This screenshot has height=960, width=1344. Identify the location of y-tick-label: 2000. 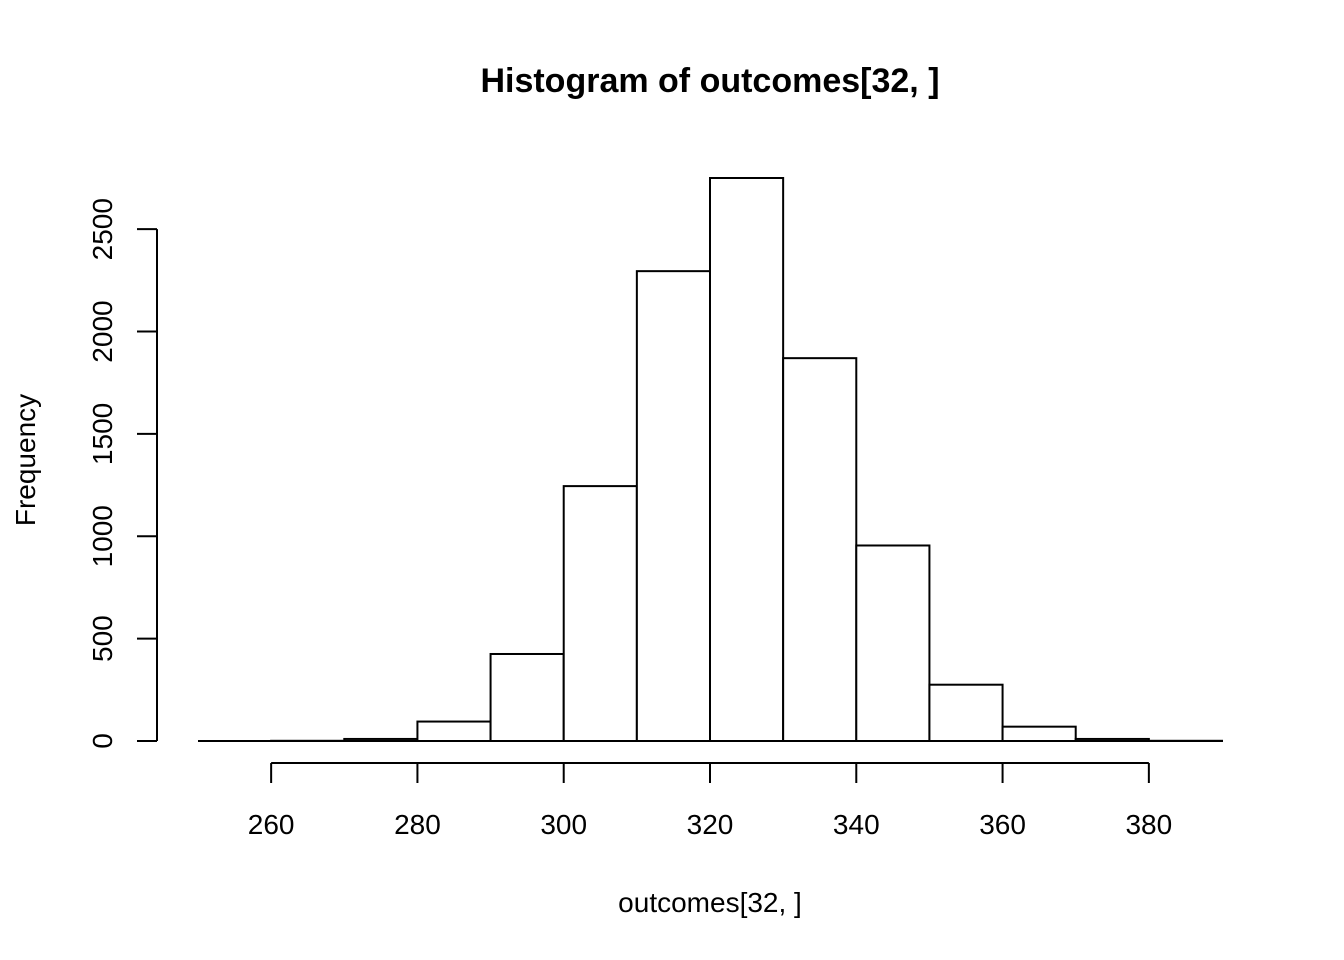
(102, 331).